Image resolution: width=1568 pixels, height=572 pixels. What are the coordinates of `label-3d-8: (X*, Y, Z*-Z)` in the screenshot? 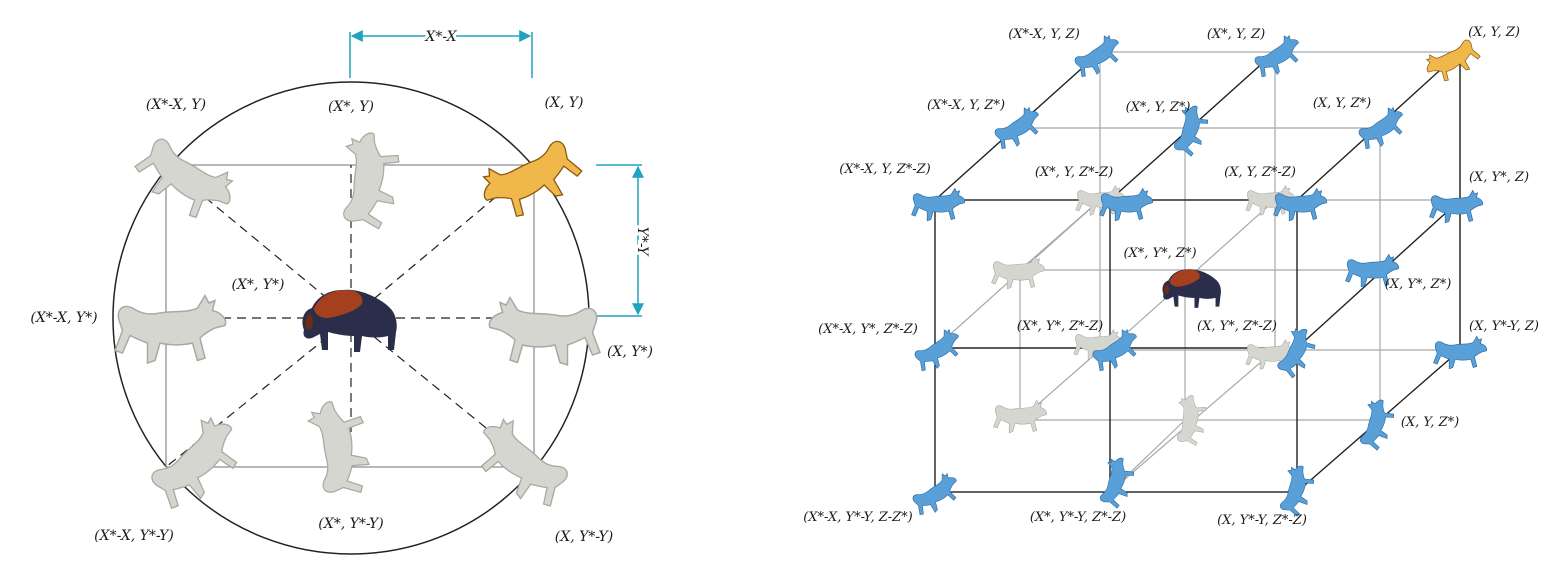 It's located at (1074, 172).